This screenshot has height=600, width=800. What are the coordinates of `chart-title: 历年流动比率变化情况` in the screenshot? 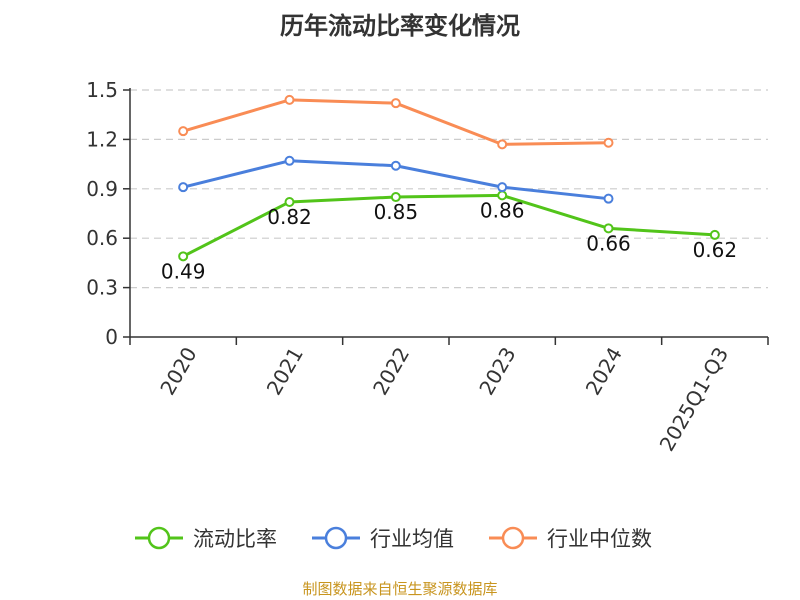 It's located at (400, 26).